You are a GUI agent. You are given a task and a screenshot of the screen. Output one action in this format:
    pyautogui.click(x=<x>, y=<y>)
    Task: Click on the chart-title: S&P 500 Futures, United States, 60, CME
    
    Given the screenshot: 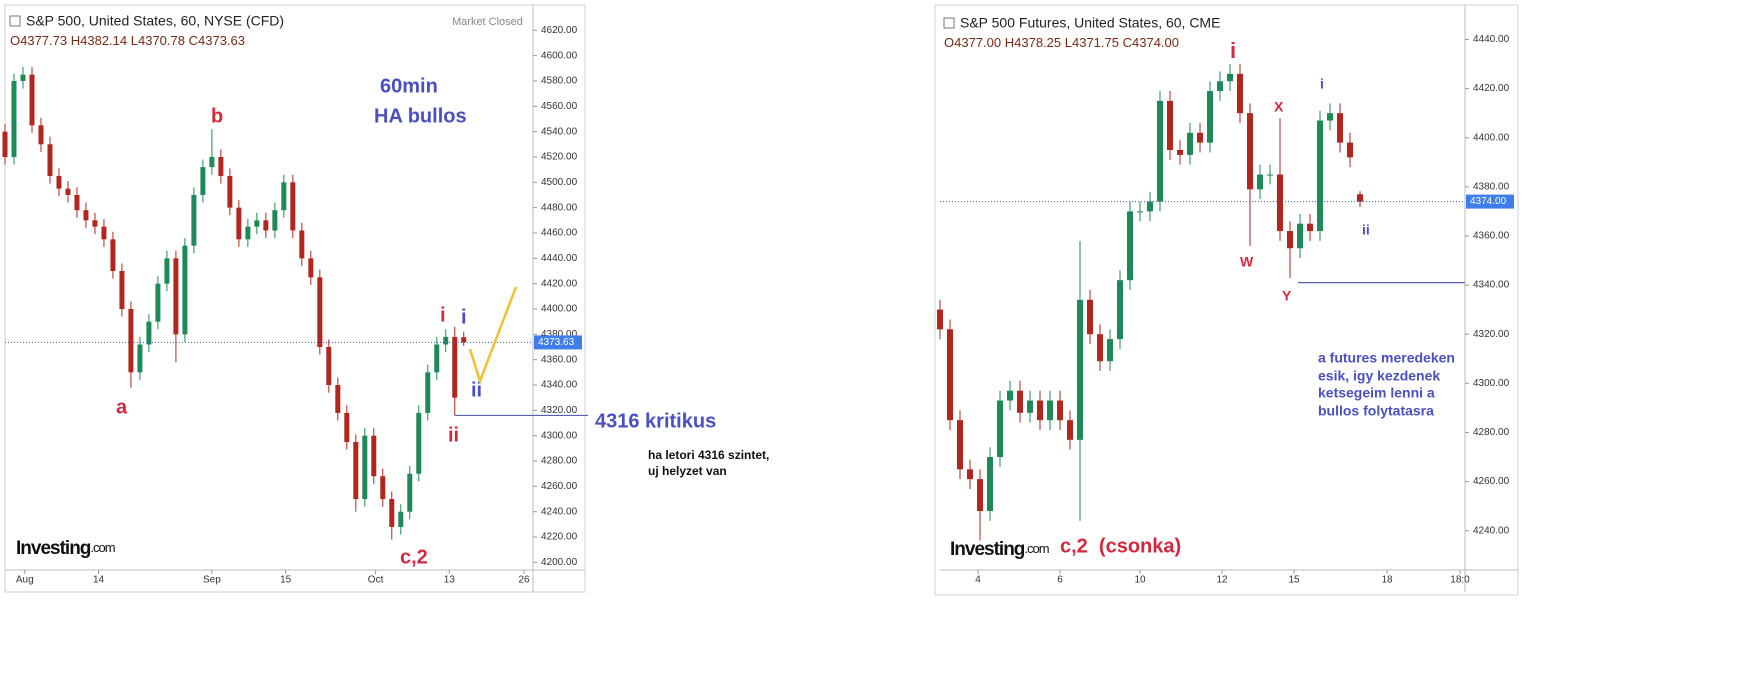 What is the action you would take?
    pyautogui.click(x=1090, y=23)
    